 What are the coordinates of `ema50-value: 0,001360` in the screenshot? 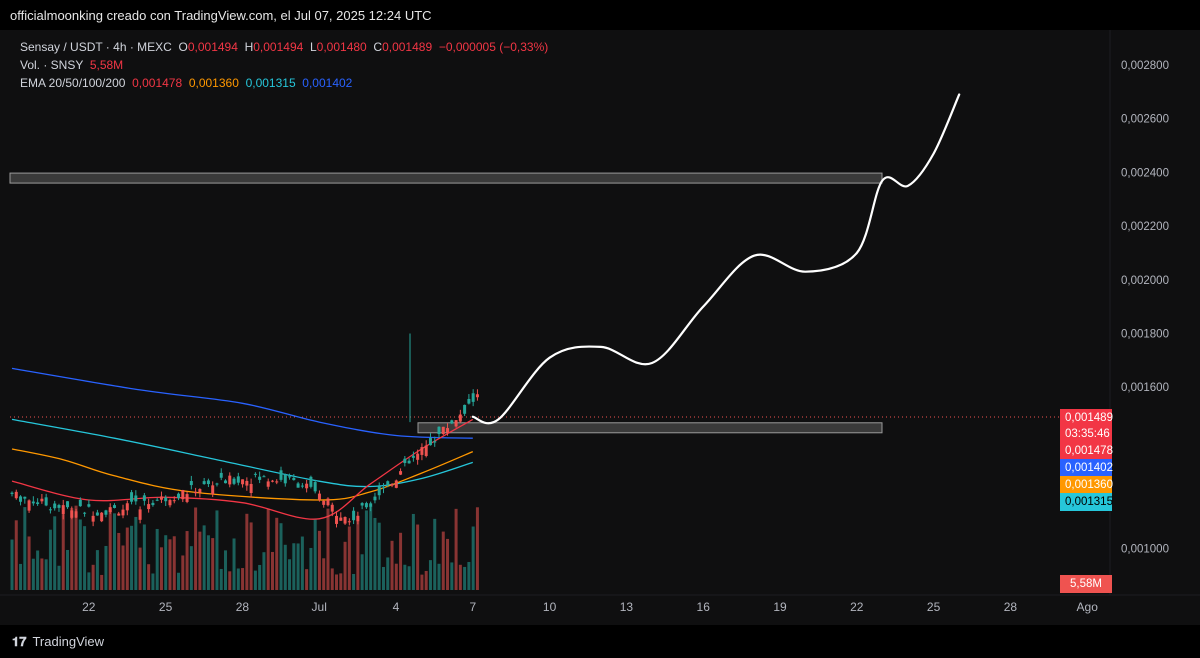 It's located at (213, 83).